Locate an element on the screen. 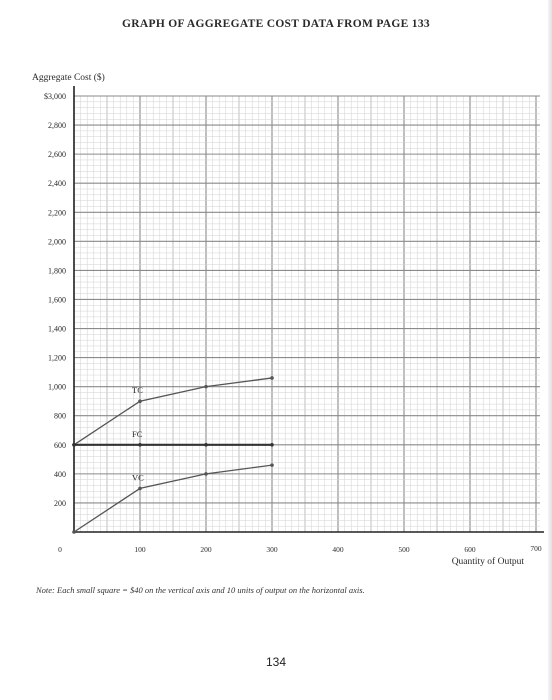  x-tick-label: 700 is located at coordinates (536, 548).